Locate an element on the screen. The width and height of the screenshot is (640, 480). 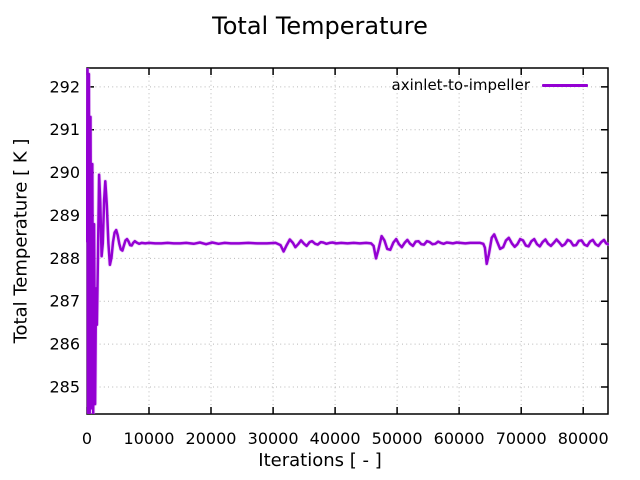
y-tick-label: 285 is located at coordinates (64, 387).